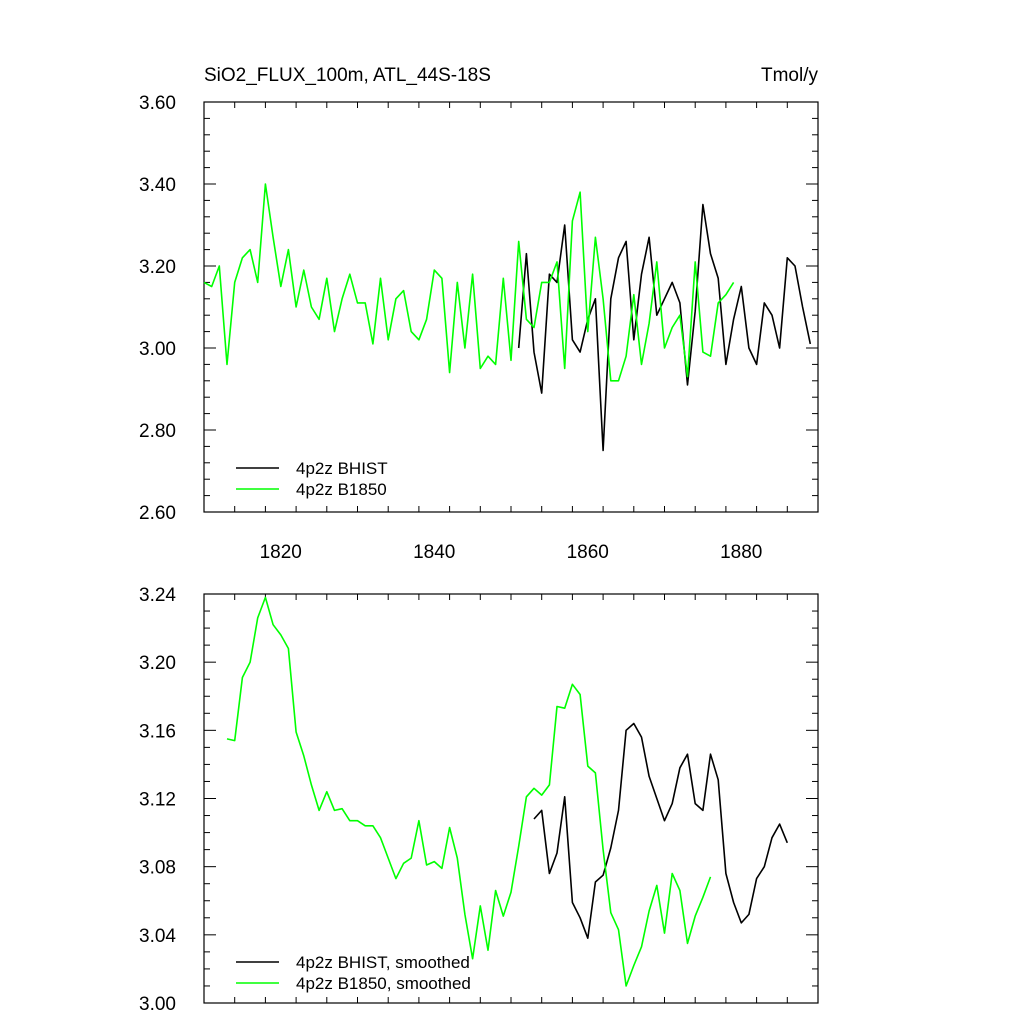 This screenshot has width=1024, height=1024. What do you see at coordinates (741, 552) in the screenshot?
I see `x-tick-label: 1880` at bounding box center [741, 552].